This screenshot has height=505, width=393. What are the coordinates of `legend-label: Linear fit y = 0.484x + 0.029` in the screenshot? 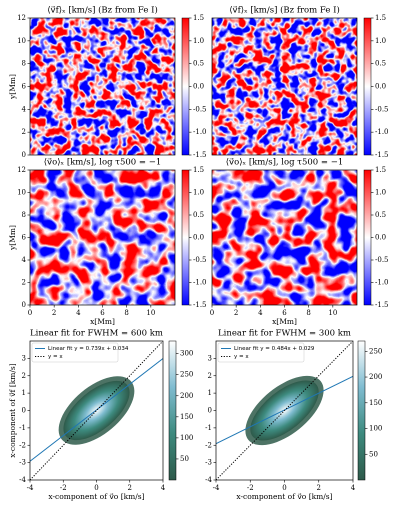 It's located at (274, 349).